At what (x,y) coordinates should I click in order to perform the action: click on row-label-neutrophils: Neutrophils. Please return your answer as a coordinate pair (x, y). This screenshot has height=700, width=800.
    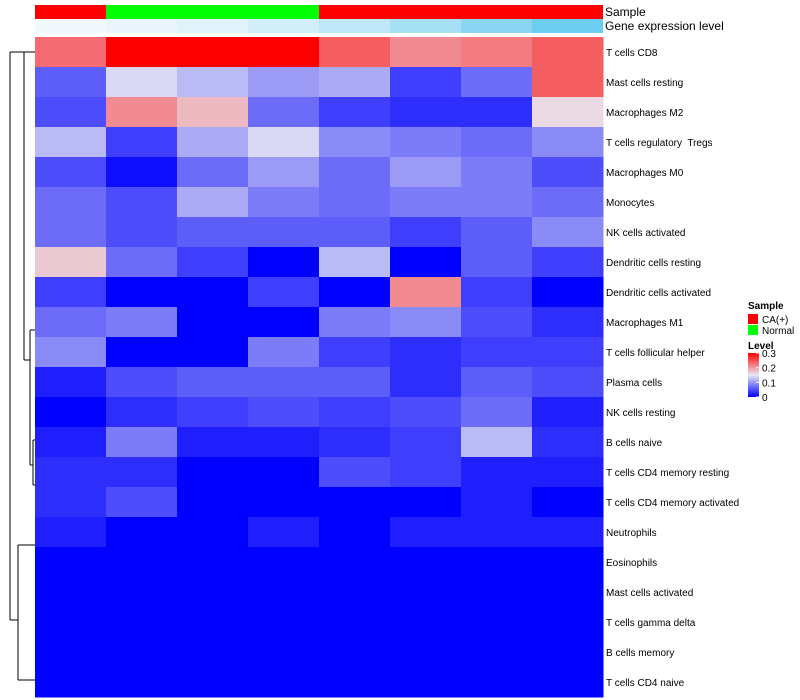
    Looking at the image, I should click on (631, 533).